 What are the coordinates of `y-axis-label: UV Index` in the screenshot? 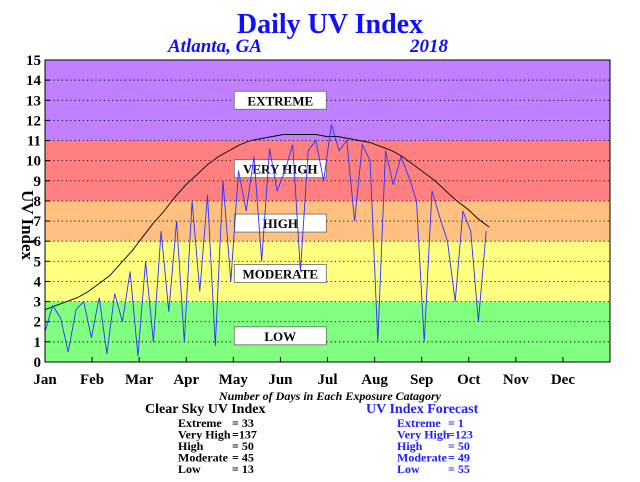 It's located at (27, 225).